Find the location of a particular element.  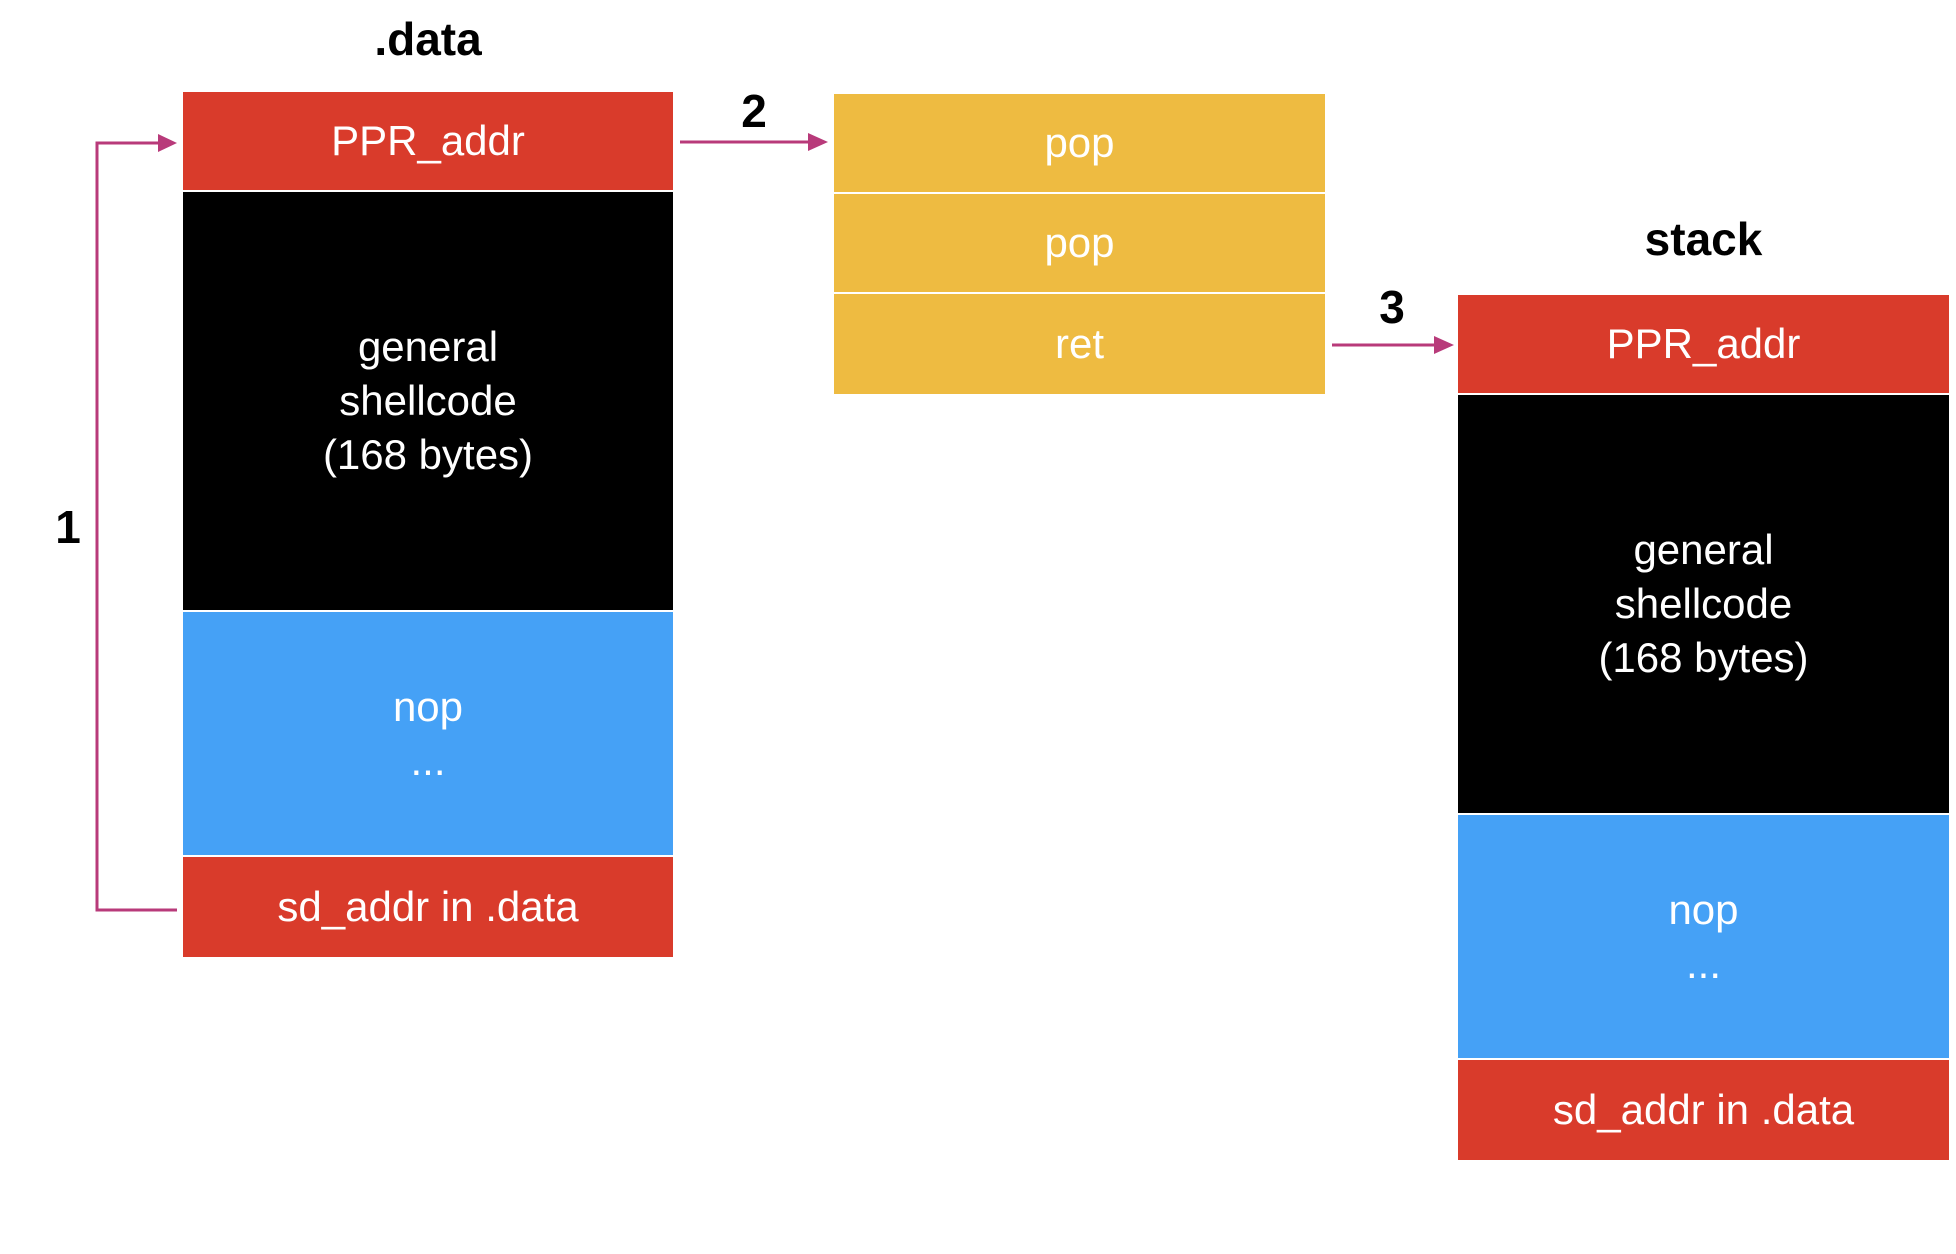

data-shellcode-line3: (168 bytes) is located at coordinates (428, 454).